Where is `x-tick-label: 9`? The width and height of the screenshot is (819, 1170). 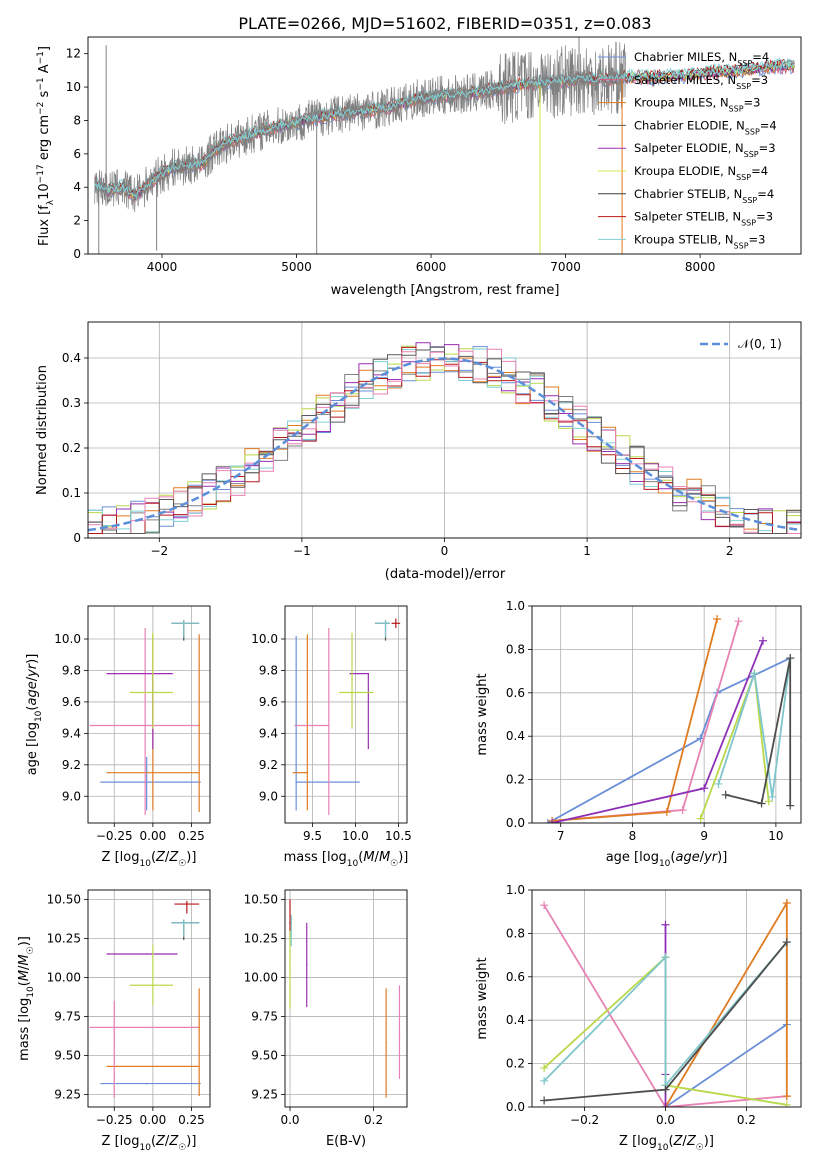
x-tick-label: 9 is located at coordinates (704, 836).